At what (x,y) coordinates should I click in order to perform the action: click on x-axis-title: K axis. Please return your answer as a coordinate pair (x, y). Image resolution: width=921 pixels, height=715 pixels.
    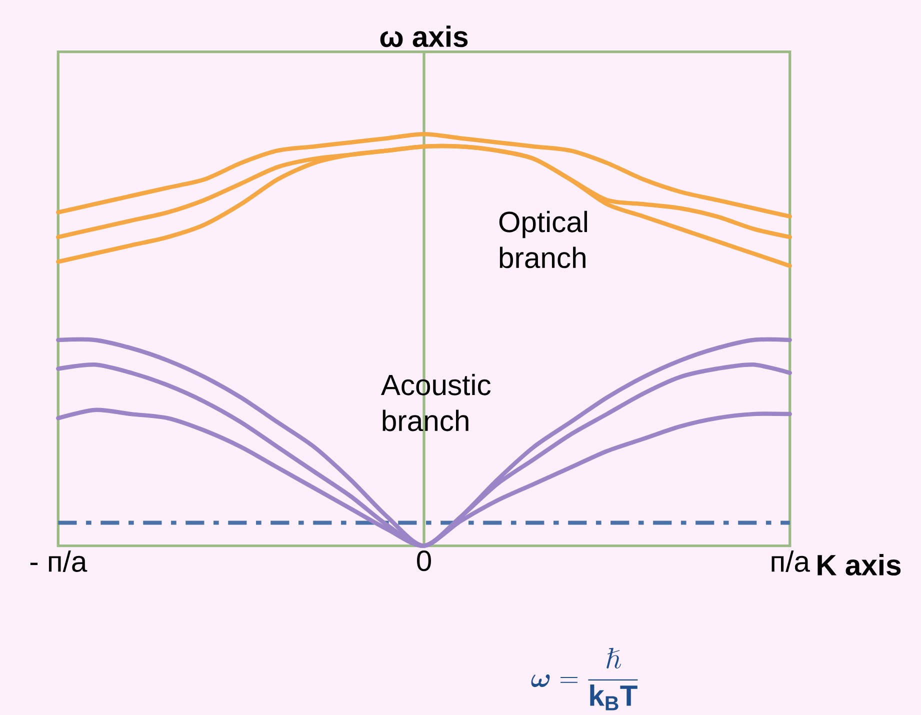
    Looking at the image, I should click on (859, 565).